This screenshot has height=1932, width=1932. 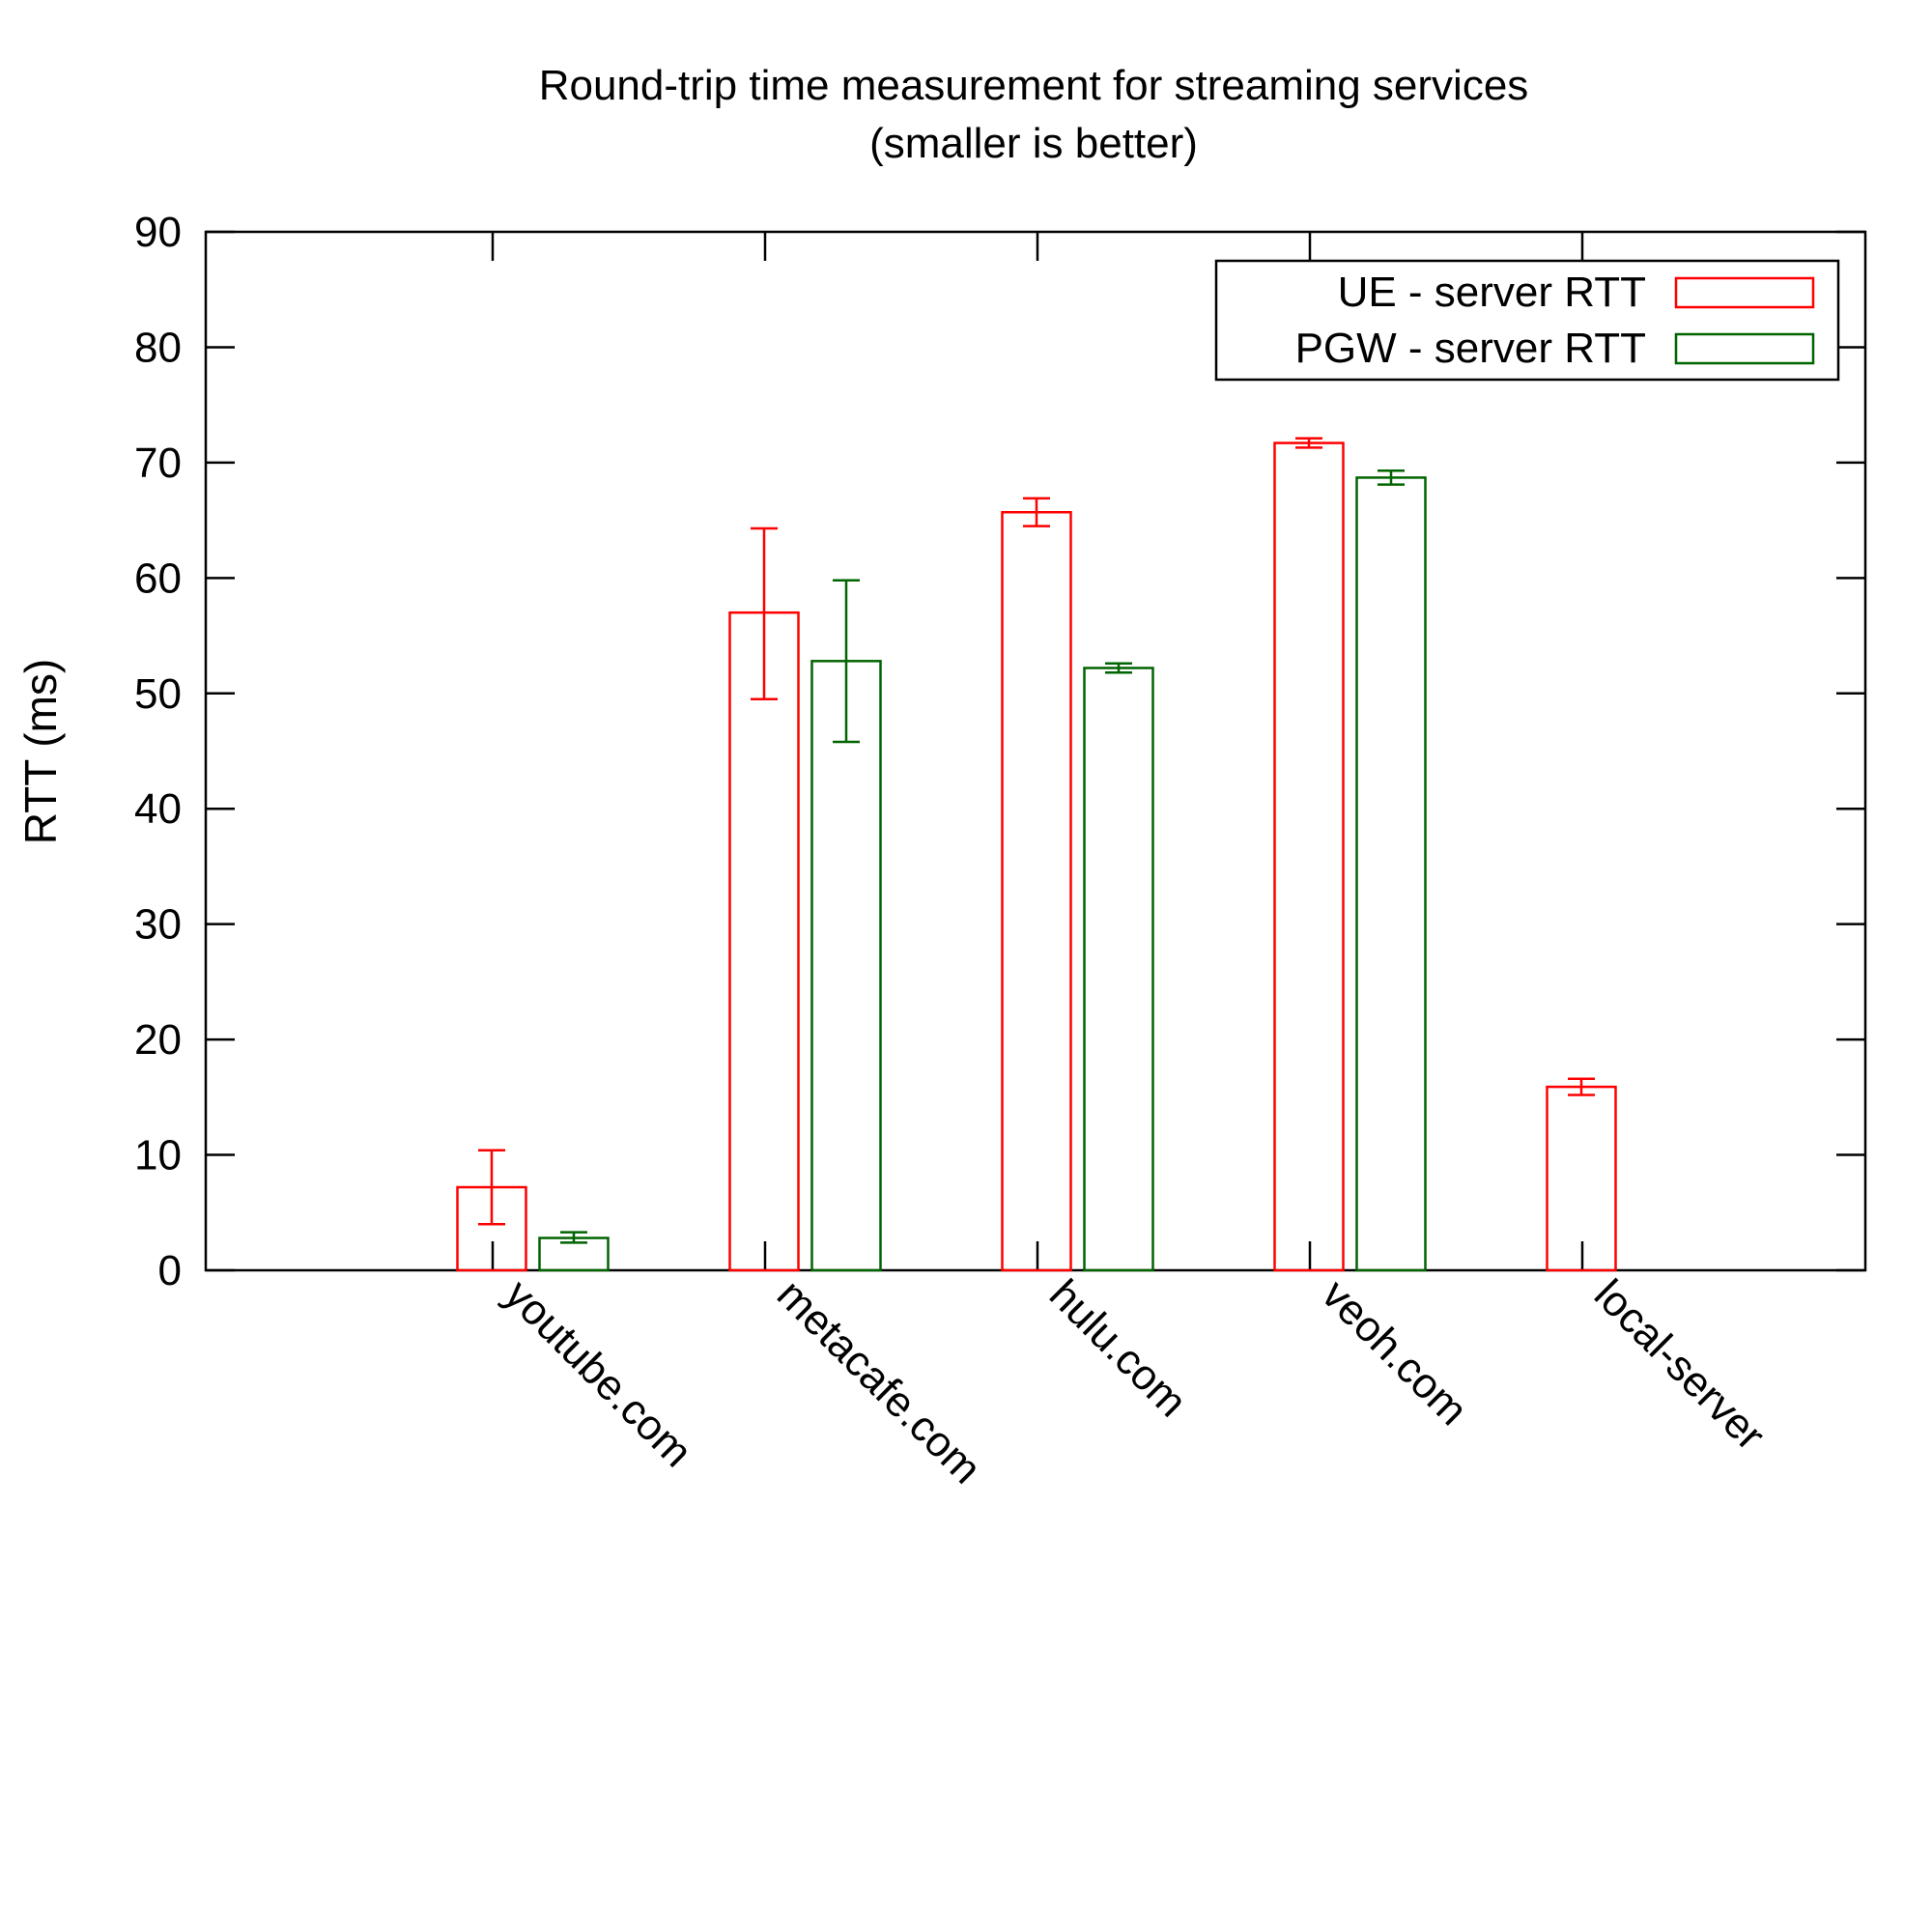 I want to click on legend-label: UE - server RTT, so click(x=1492, y=292).